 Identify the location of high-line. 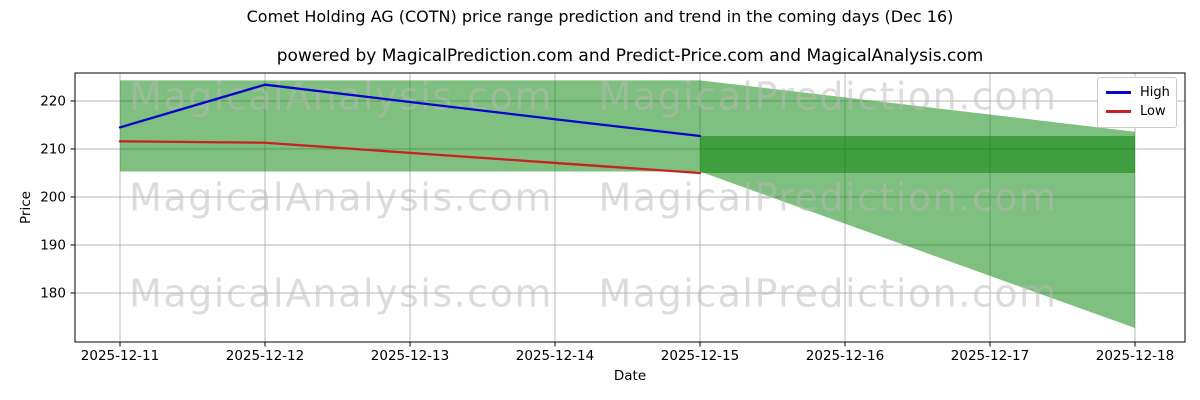
(410, 110).